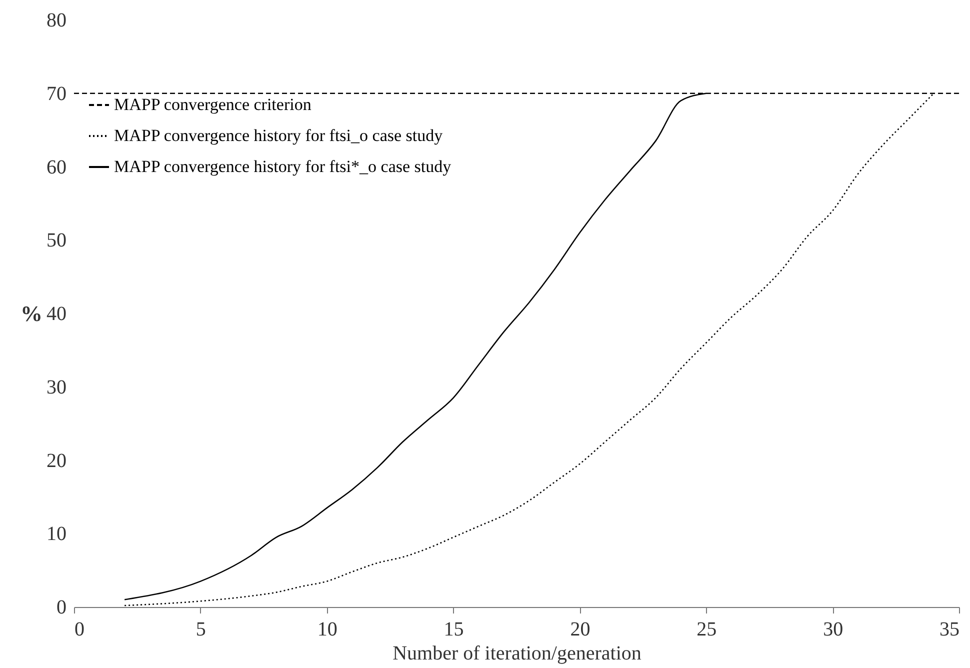 Image resolution: width=970 pixels, height=668 pixels. Describe the element at coordinates (56, 387) in the screenshot. I see `y-tick-label: 30` at that location.